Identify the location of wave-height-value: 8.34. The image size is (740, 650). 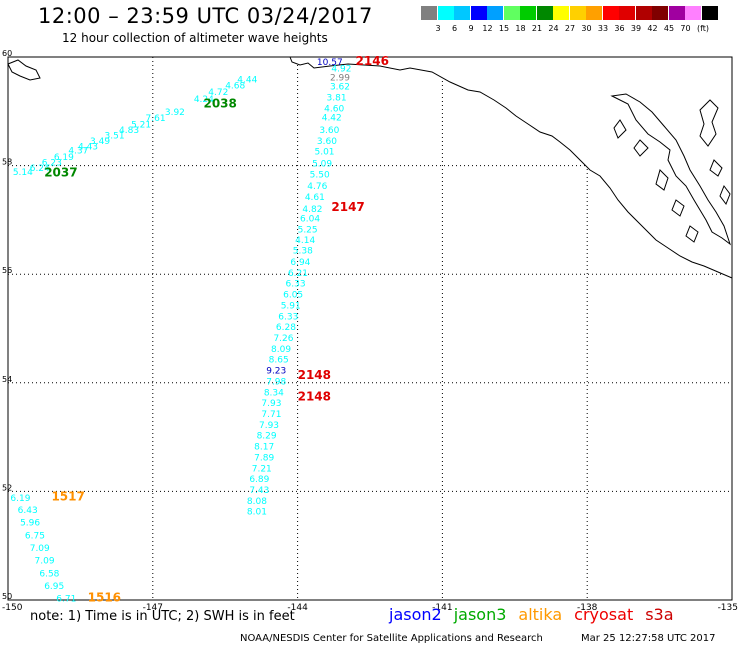
(274, 393).